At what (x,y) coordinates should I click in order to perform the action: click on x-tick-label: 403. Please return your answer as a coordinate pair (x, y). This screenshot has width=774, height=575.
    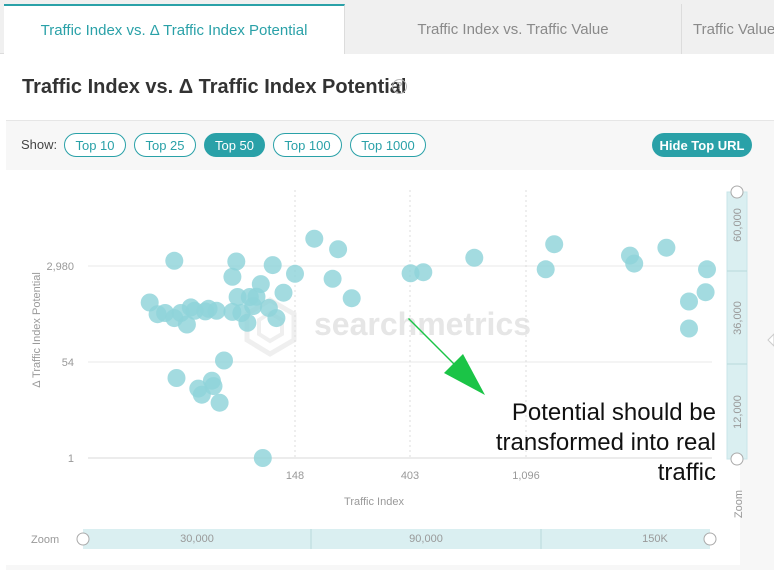
    Looking at the image, I should click on (410, 476).